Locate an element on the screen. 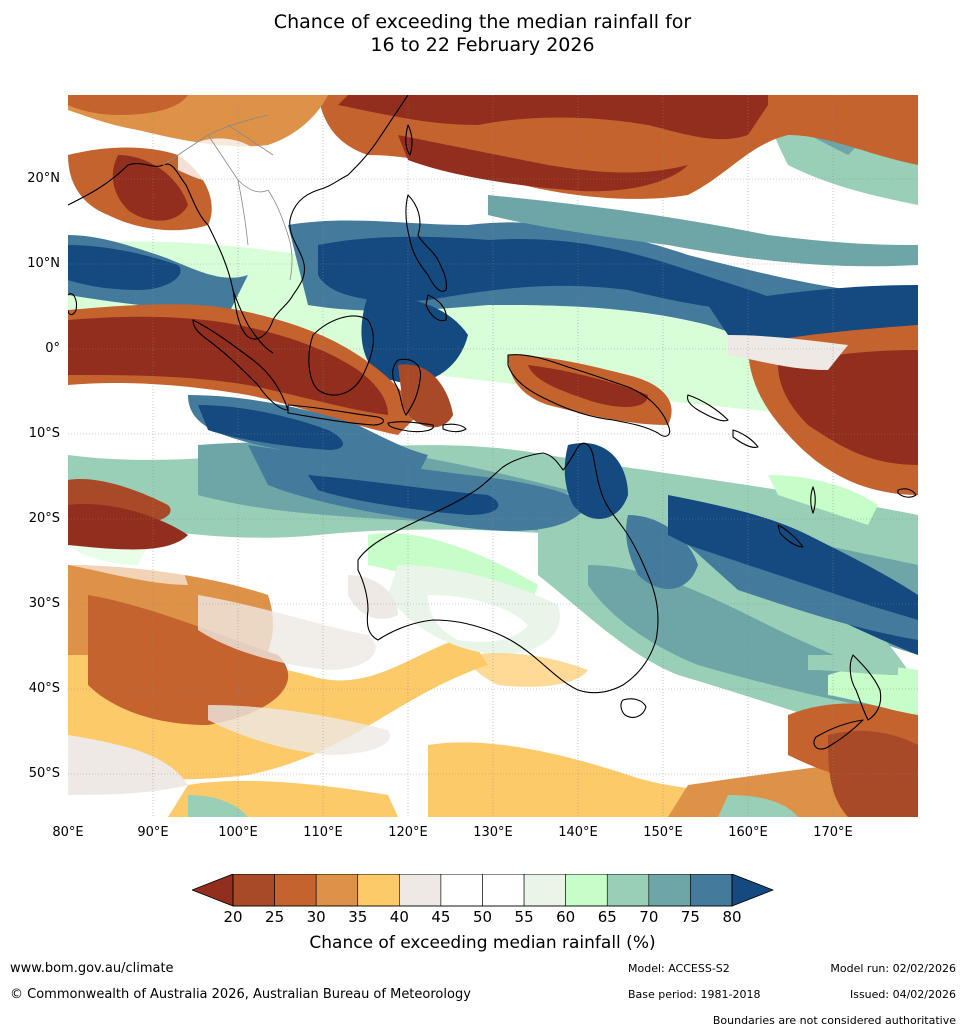  lat-label-20n: 20°N is located at coordinates (43, 178).